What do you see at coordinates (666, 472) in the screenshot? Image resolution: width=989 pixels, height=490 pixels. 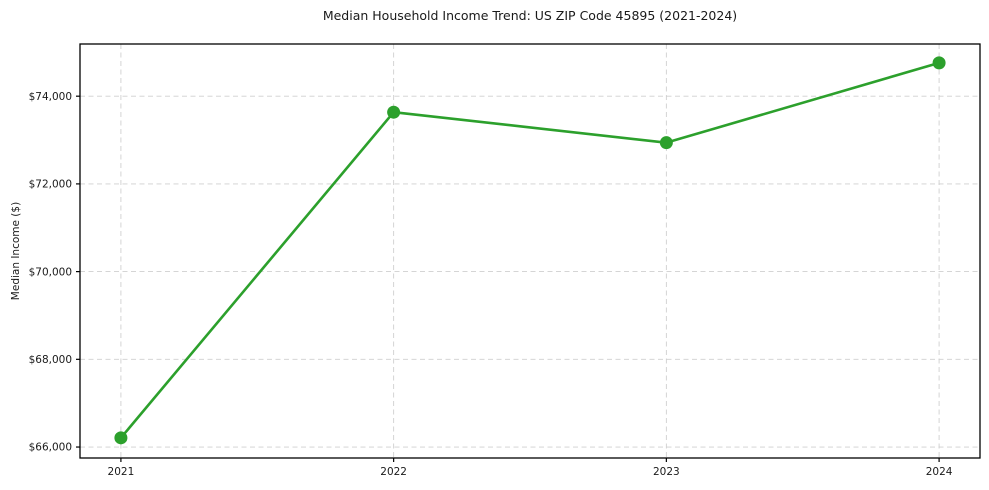 I see `x-tick-label: 2023` at bounding box center [666, 472].